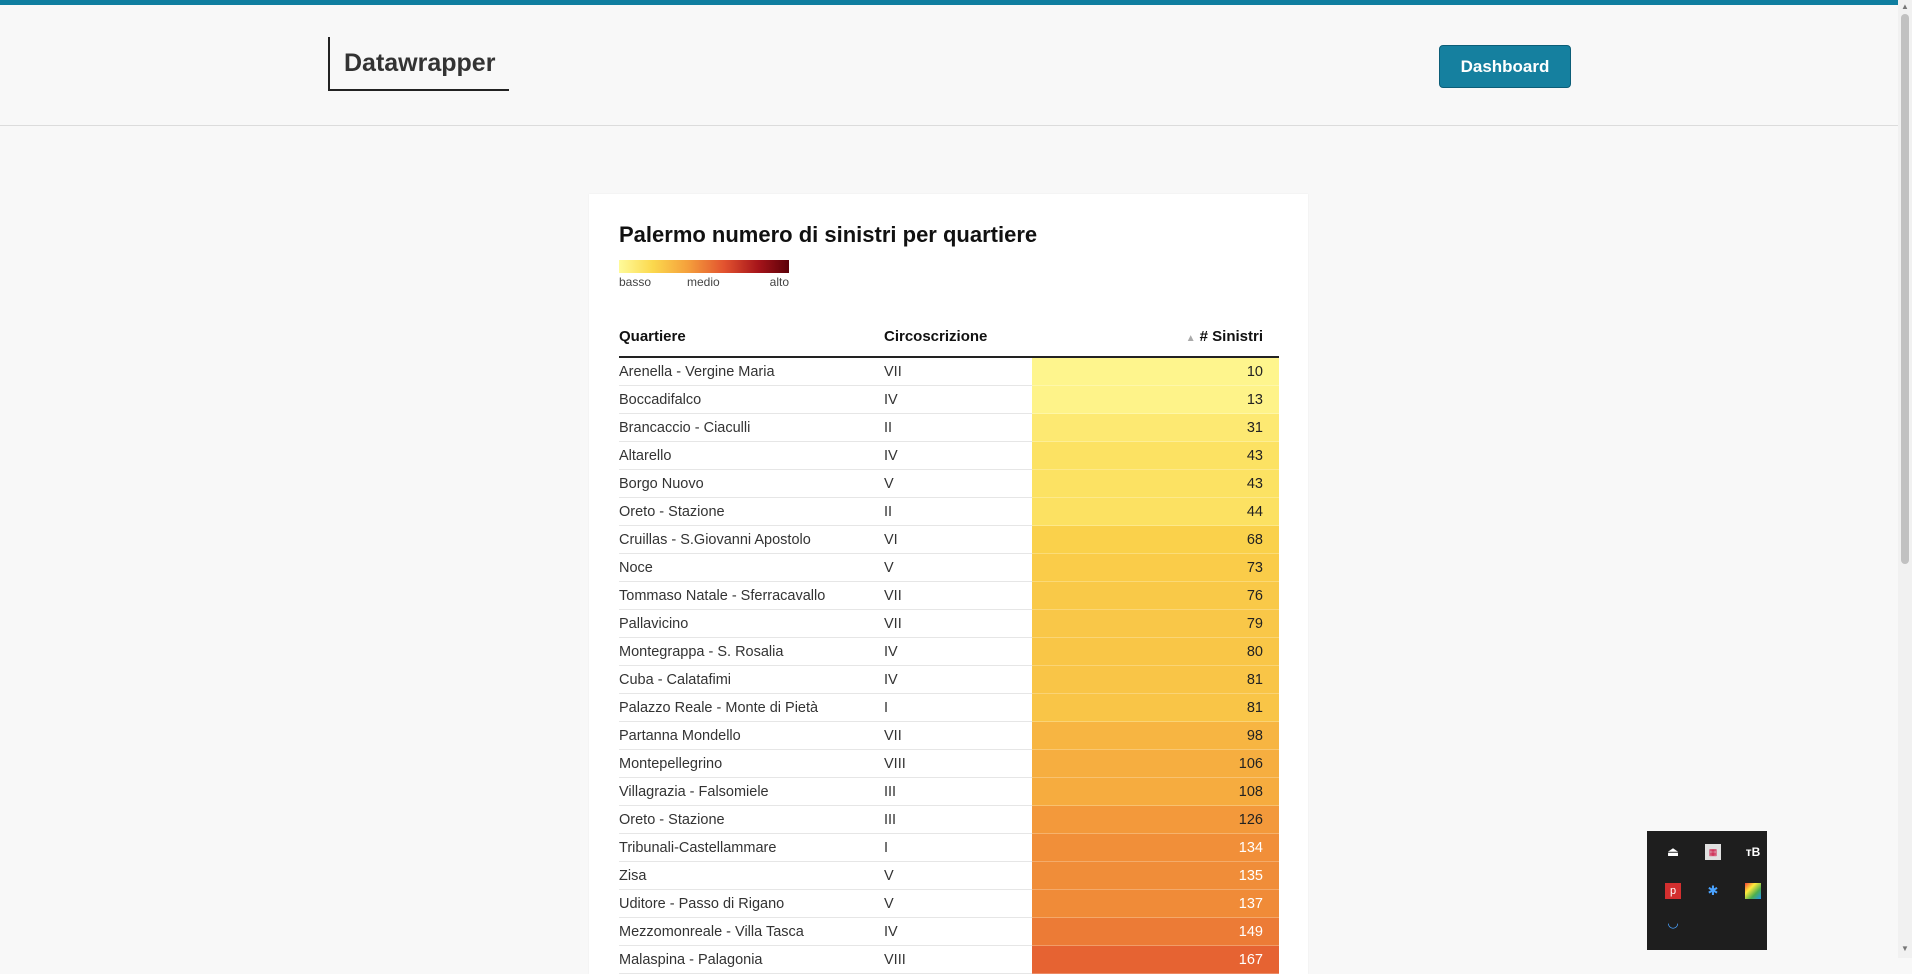 The width and height of the screenshot is (1912, 974). I want to click on usb-icon: ⏏, so click(1673, 851).